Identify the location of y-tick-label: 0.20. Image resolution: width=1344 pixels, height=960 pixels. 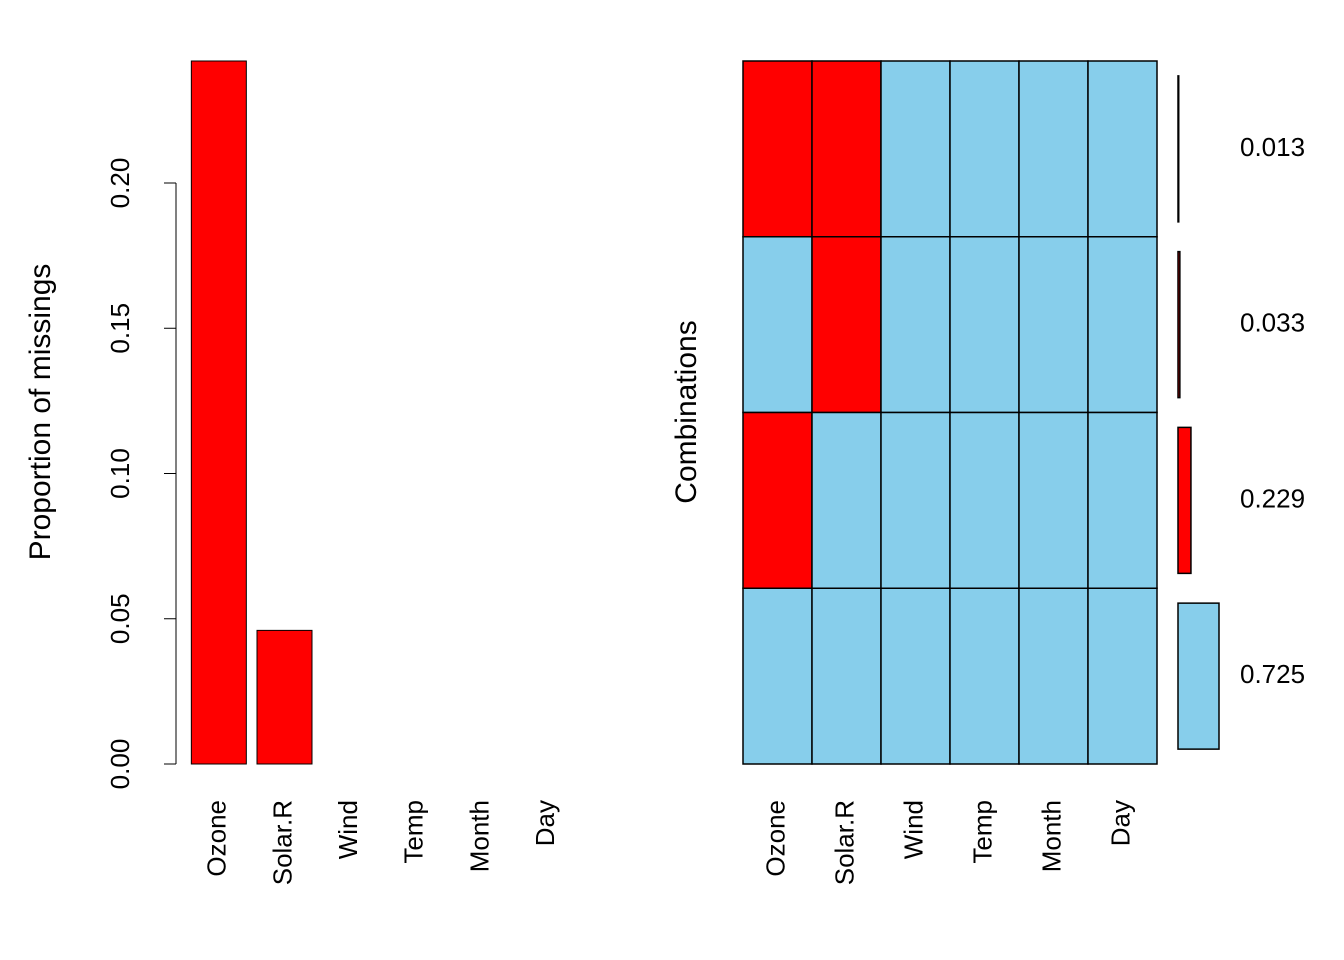
(120, 183).